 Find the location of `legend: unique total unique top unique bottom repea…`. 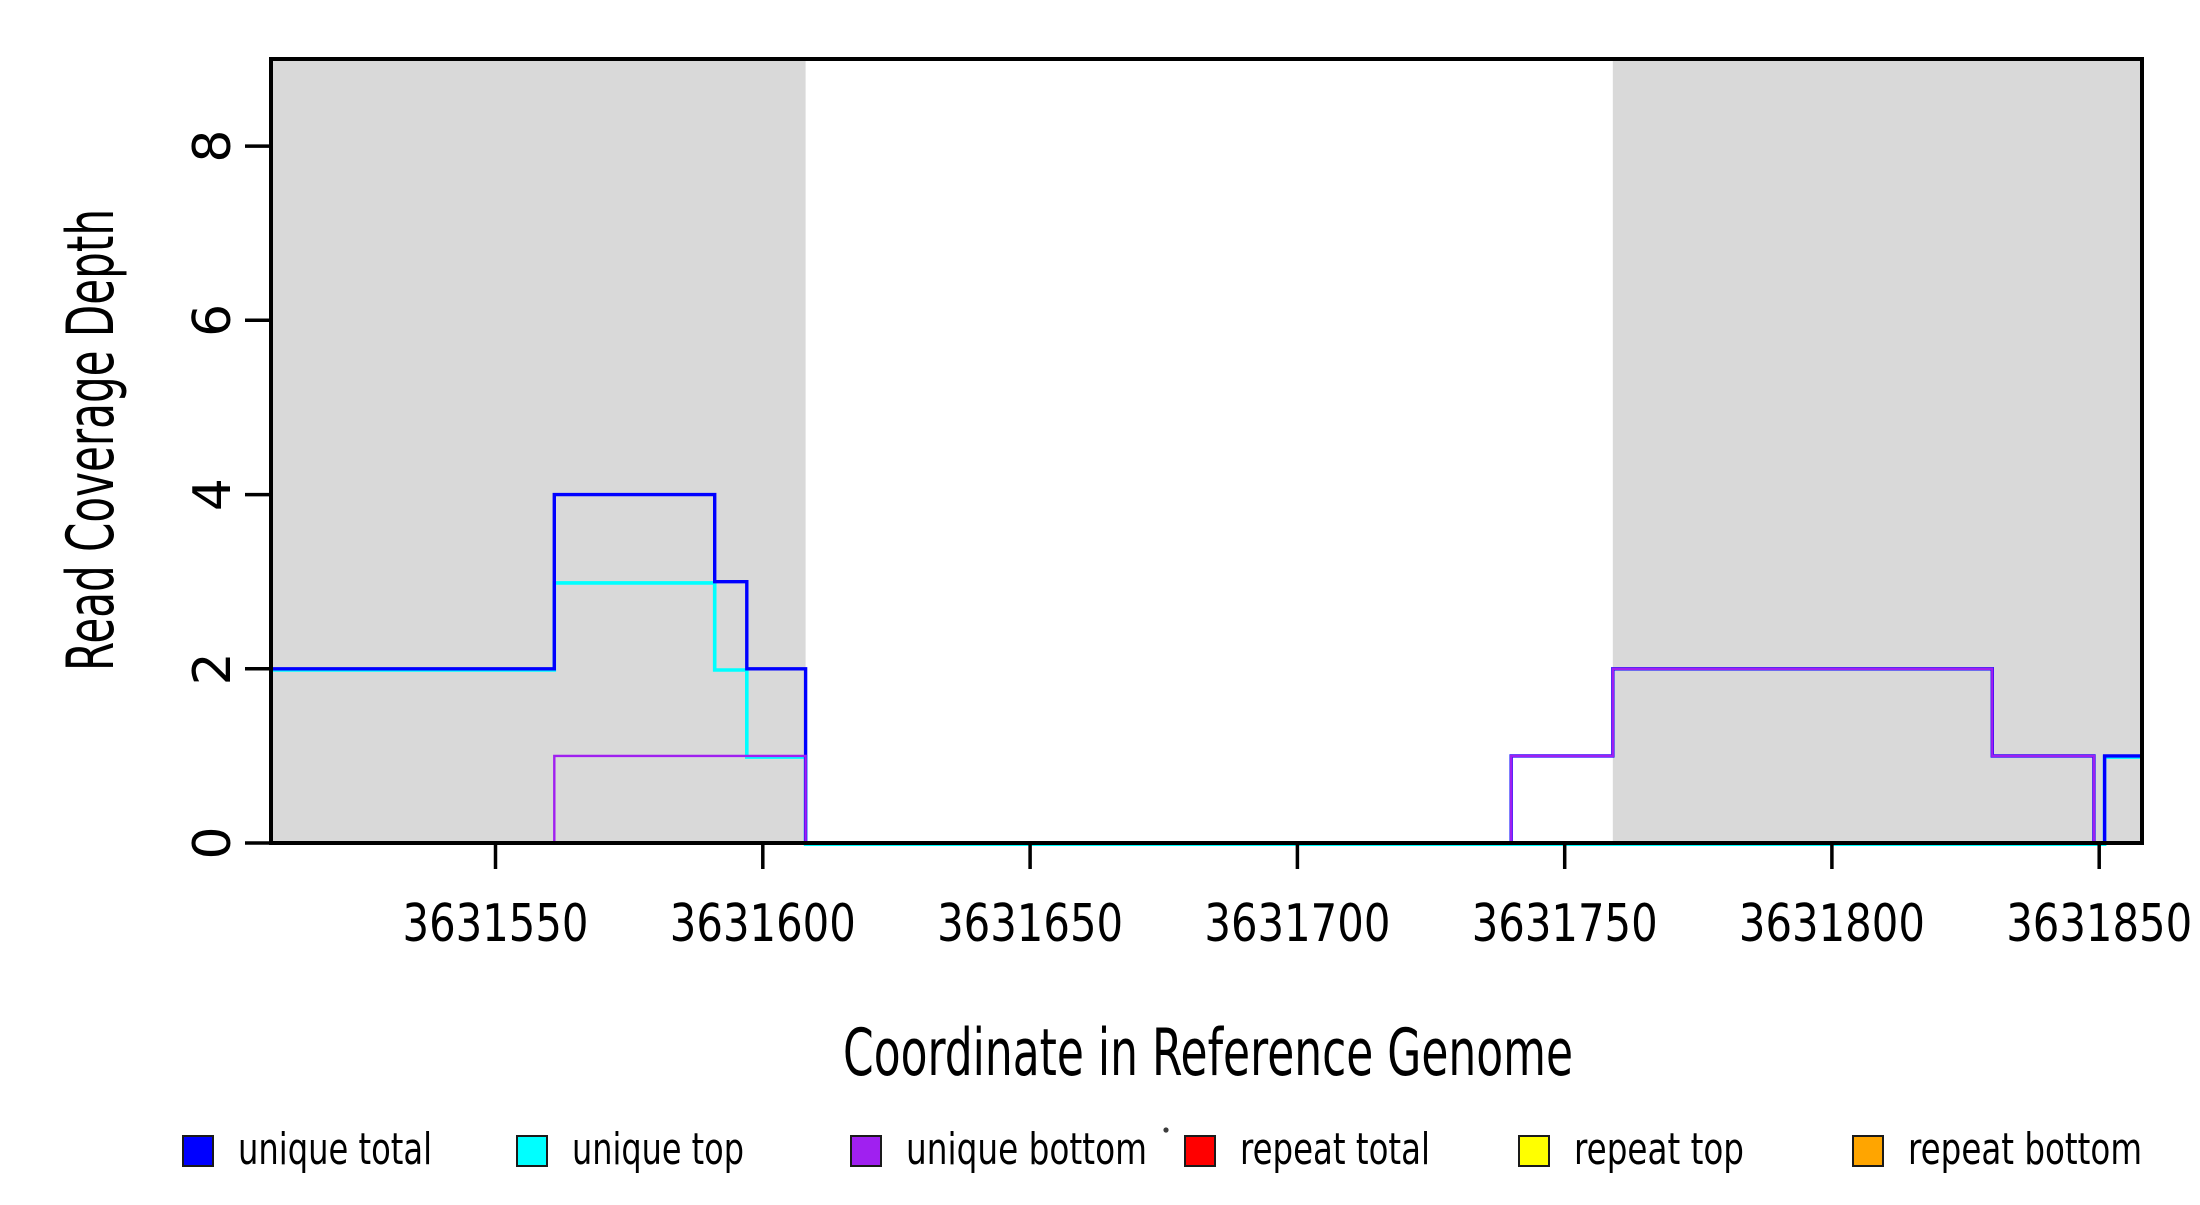

legend: unique total unique top unique bottom repea… is located at coordinates (1162, 1149).